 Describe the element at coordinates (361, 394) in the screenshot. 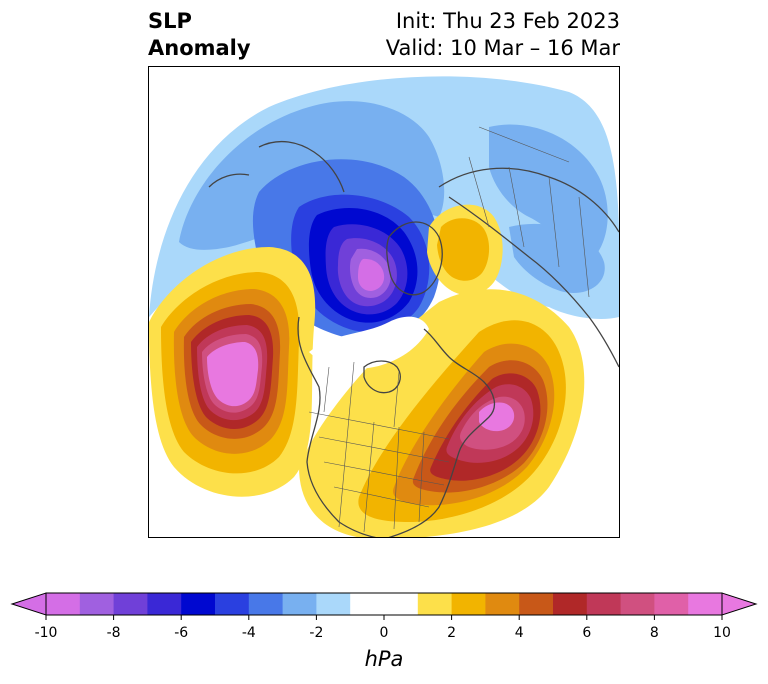

I see `canada-provinces` at that location.